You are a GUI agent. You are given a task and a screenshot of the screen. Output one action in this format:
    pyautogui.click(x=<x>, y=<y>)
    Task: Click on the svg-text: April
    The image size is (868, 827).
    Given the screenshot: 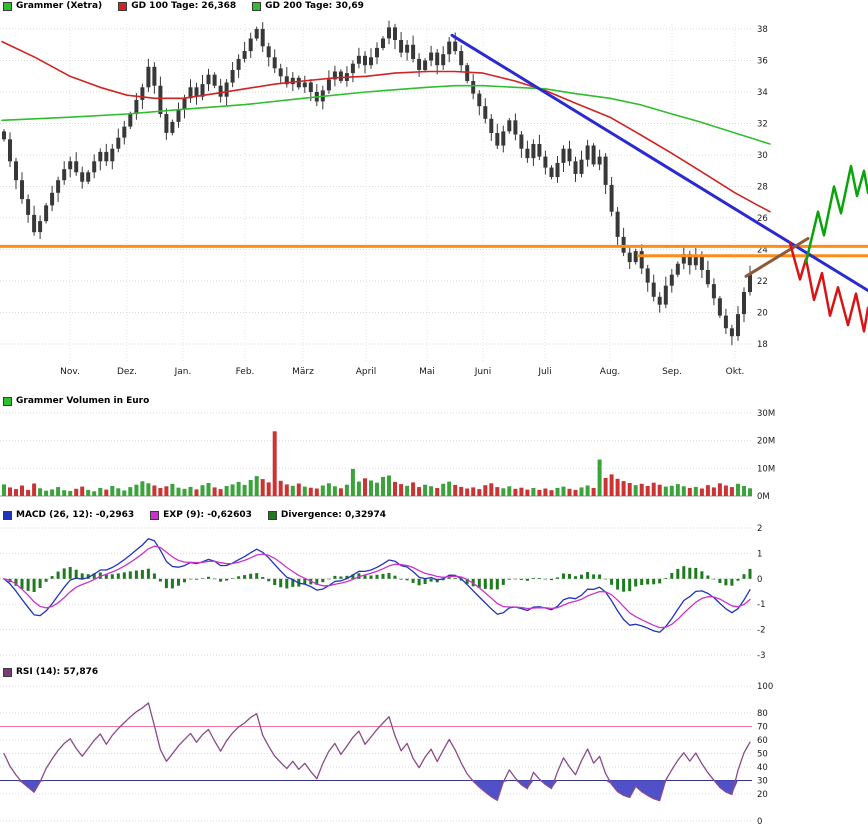 What is the action you would take?
    pyautogui.click(x=366, y=372)
    